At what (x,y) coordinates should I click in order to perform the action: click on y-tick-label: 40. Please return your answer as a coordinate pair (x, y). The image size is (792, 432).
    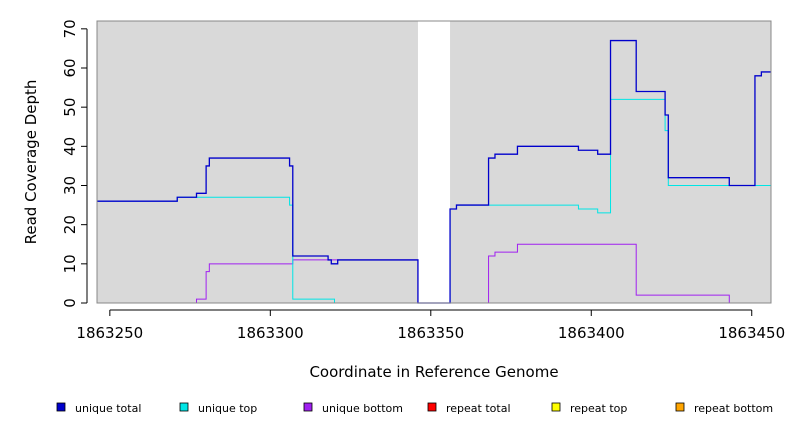
    Looking at the image, I should click on (70, 146).